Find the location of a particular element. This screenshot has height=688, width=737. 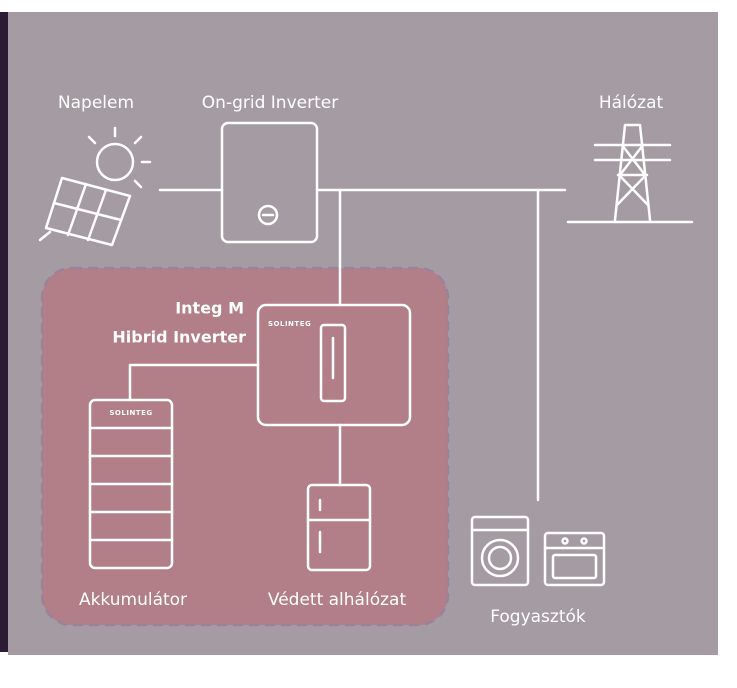

label: Hibrid Inverter is located at coordinates (179, 337).